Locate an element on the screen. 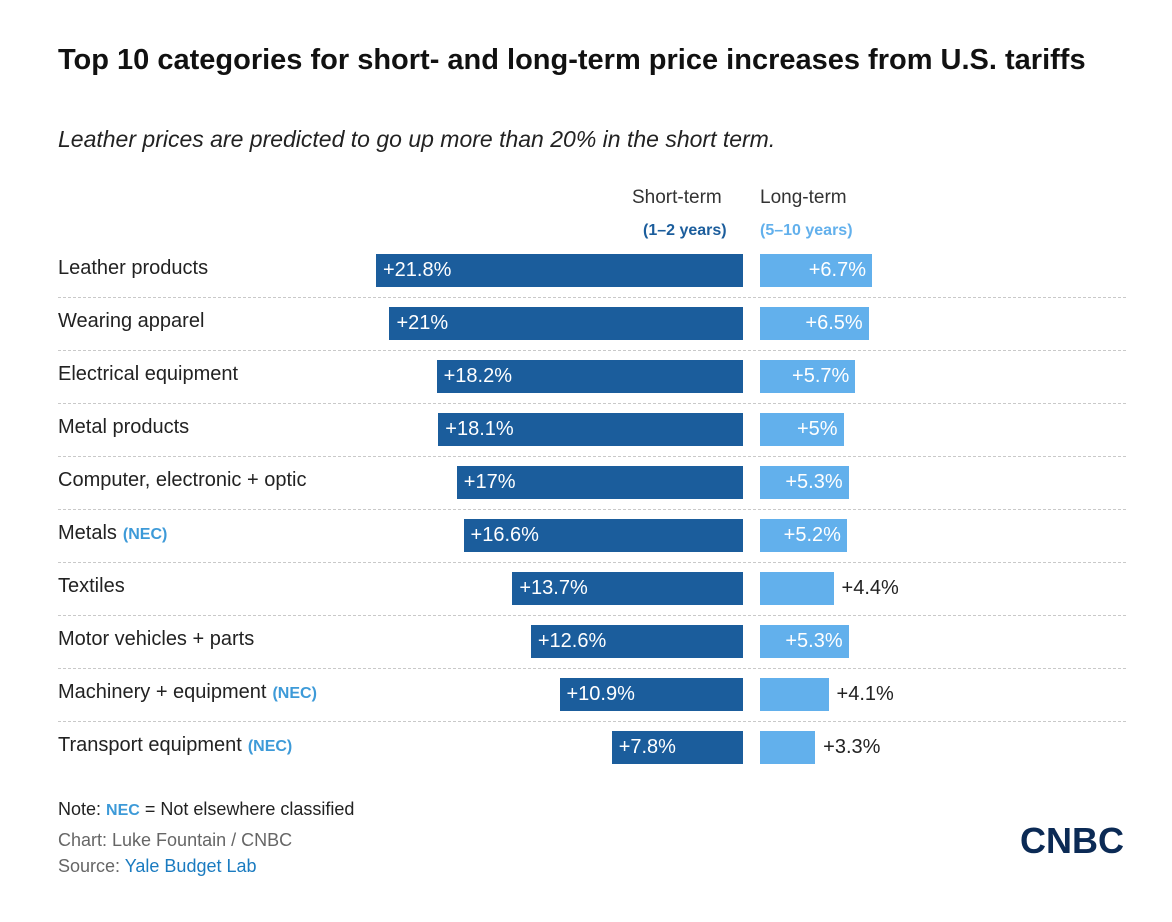 This screenshot has height=922, width=1172. long-term-value-label: +4.1% is located at coordinates (865, 694).